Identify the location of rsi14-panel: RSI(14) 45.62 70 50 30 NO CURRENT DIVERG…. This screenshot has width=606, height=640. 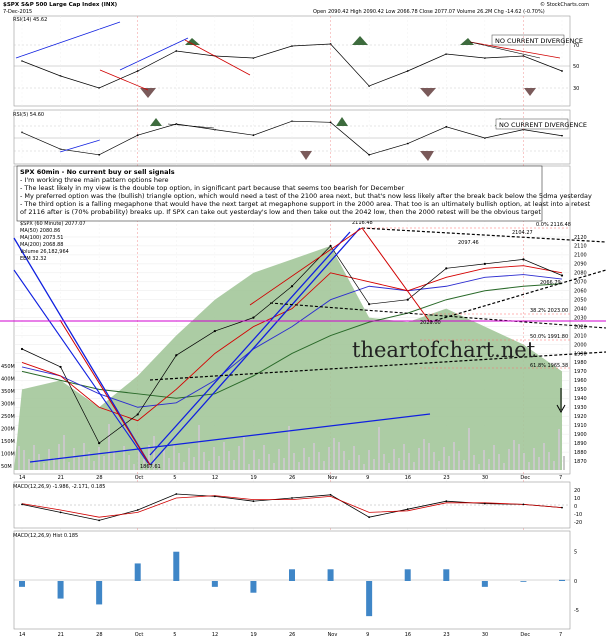
(298, 61).